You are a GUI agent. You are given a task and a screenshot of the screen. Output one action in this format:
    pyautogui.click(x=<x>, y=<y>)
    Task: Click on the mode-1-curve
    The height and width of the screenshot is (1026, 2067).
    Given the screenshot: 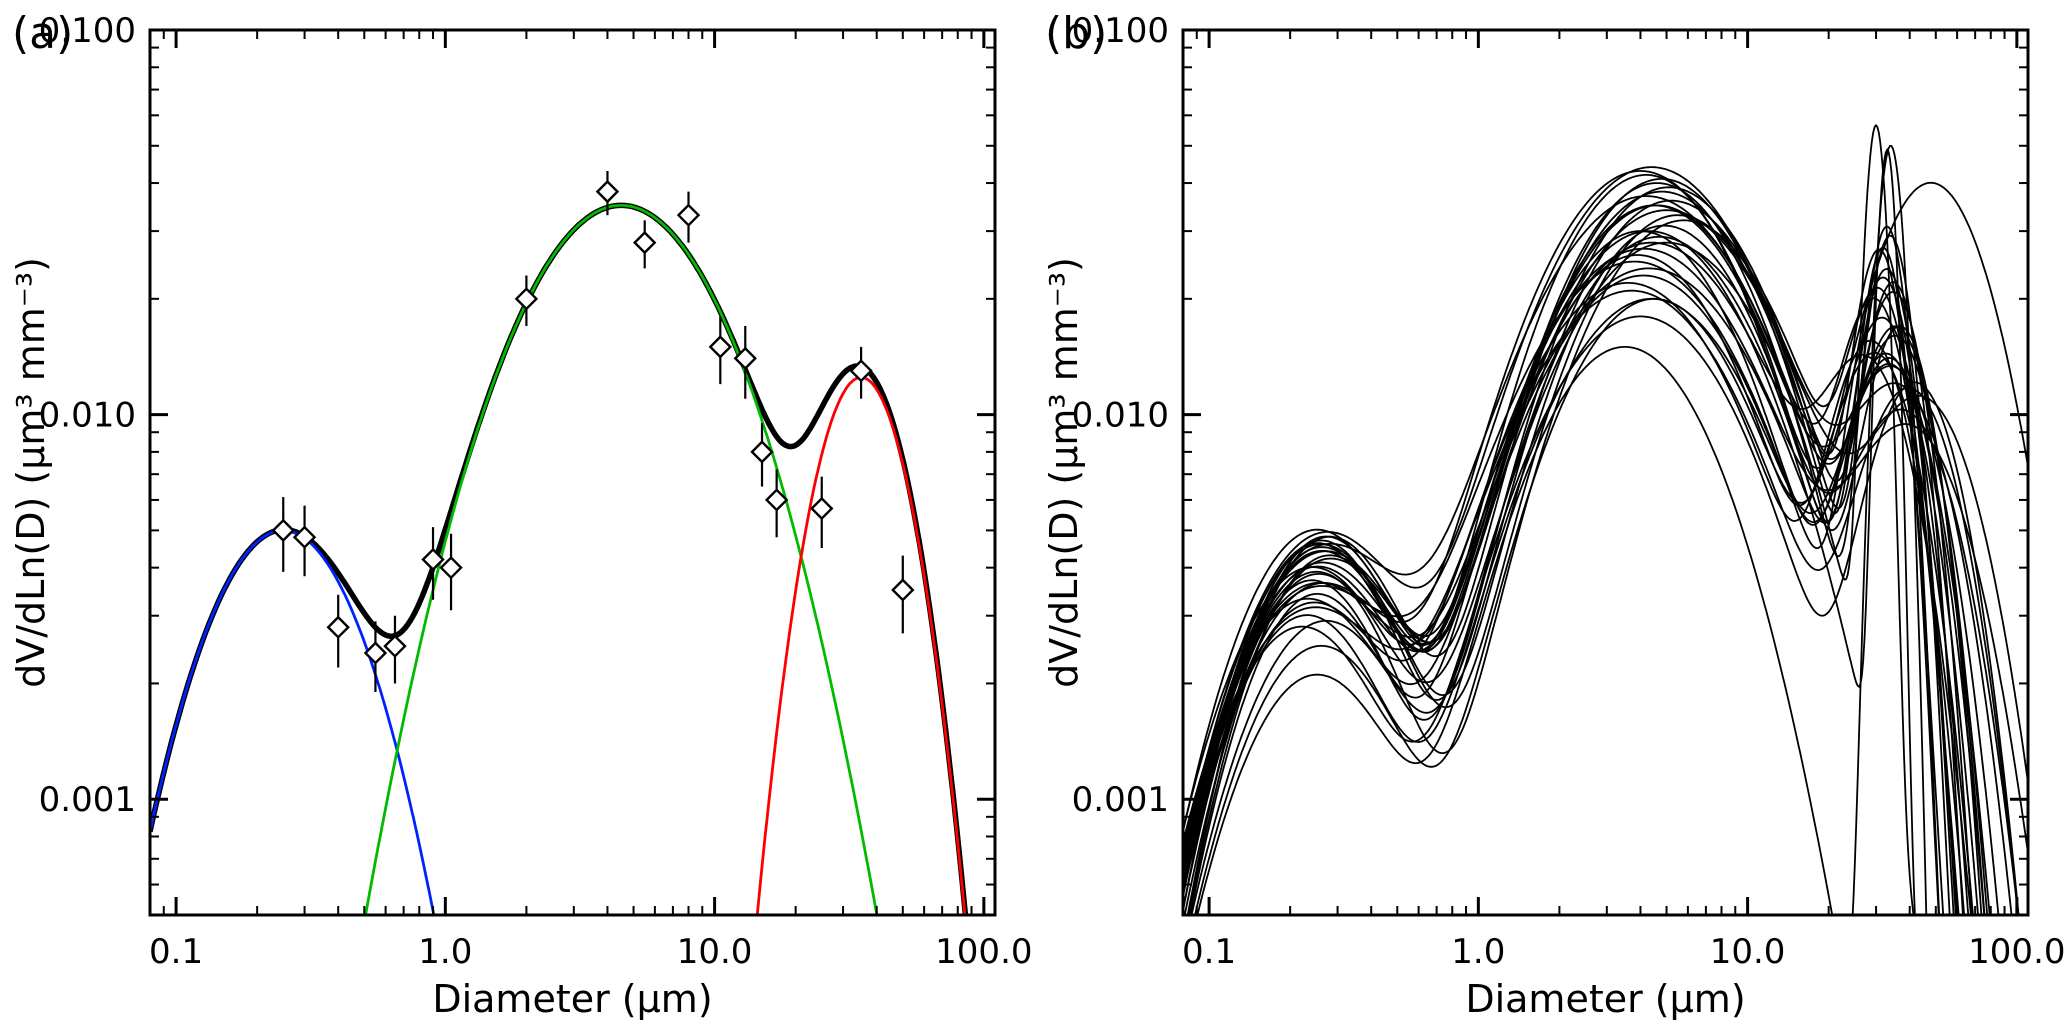 What is the action you would take?
    pyautogui.click(x=293, y=722)
    